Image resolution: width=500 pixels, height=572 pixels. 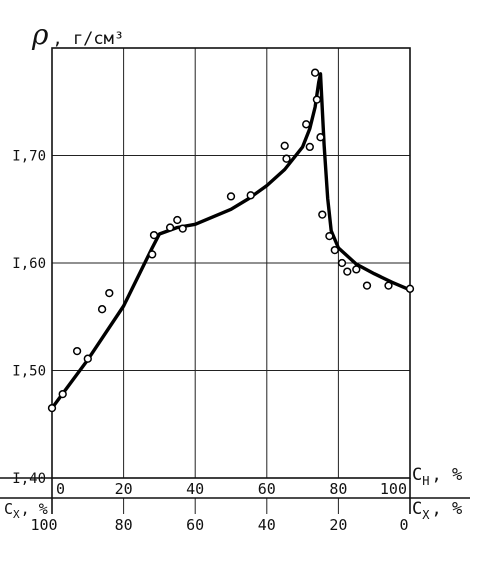 I want to click on y-axis-label: ρ, г/см³, so click(x=77, y=34).